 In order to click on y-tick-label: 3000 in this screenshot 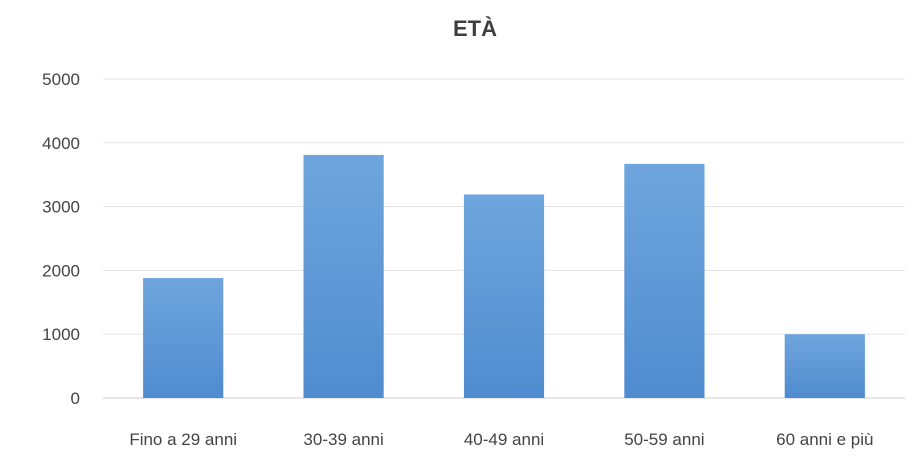, I will do `click(61, 207)`.